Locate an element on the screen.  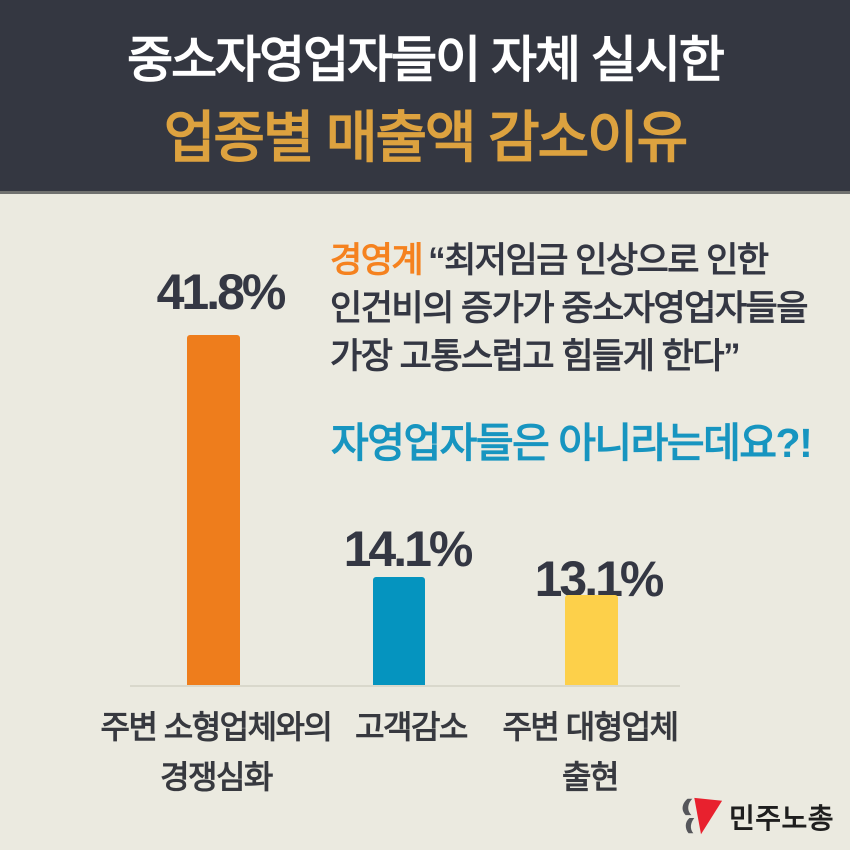
kctu-logo: 민주노총 is located at coordinates (756, 817).